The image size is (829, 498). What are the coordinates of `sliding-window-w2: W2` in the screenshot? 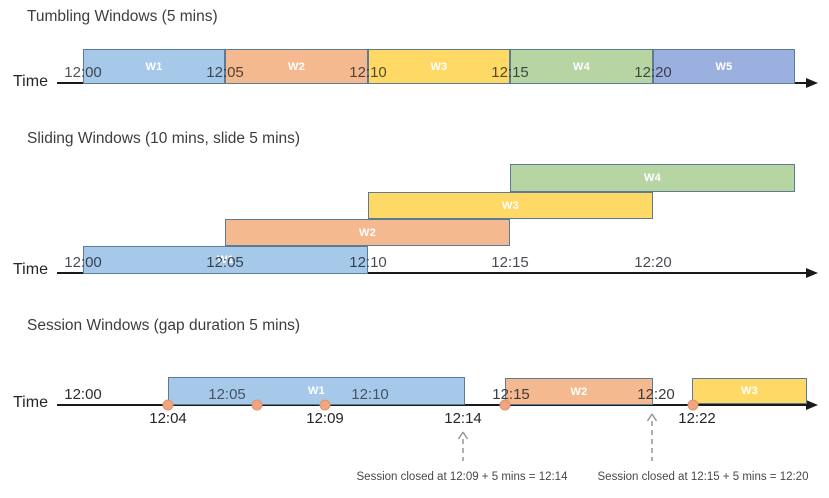 It's located at (367, 232).